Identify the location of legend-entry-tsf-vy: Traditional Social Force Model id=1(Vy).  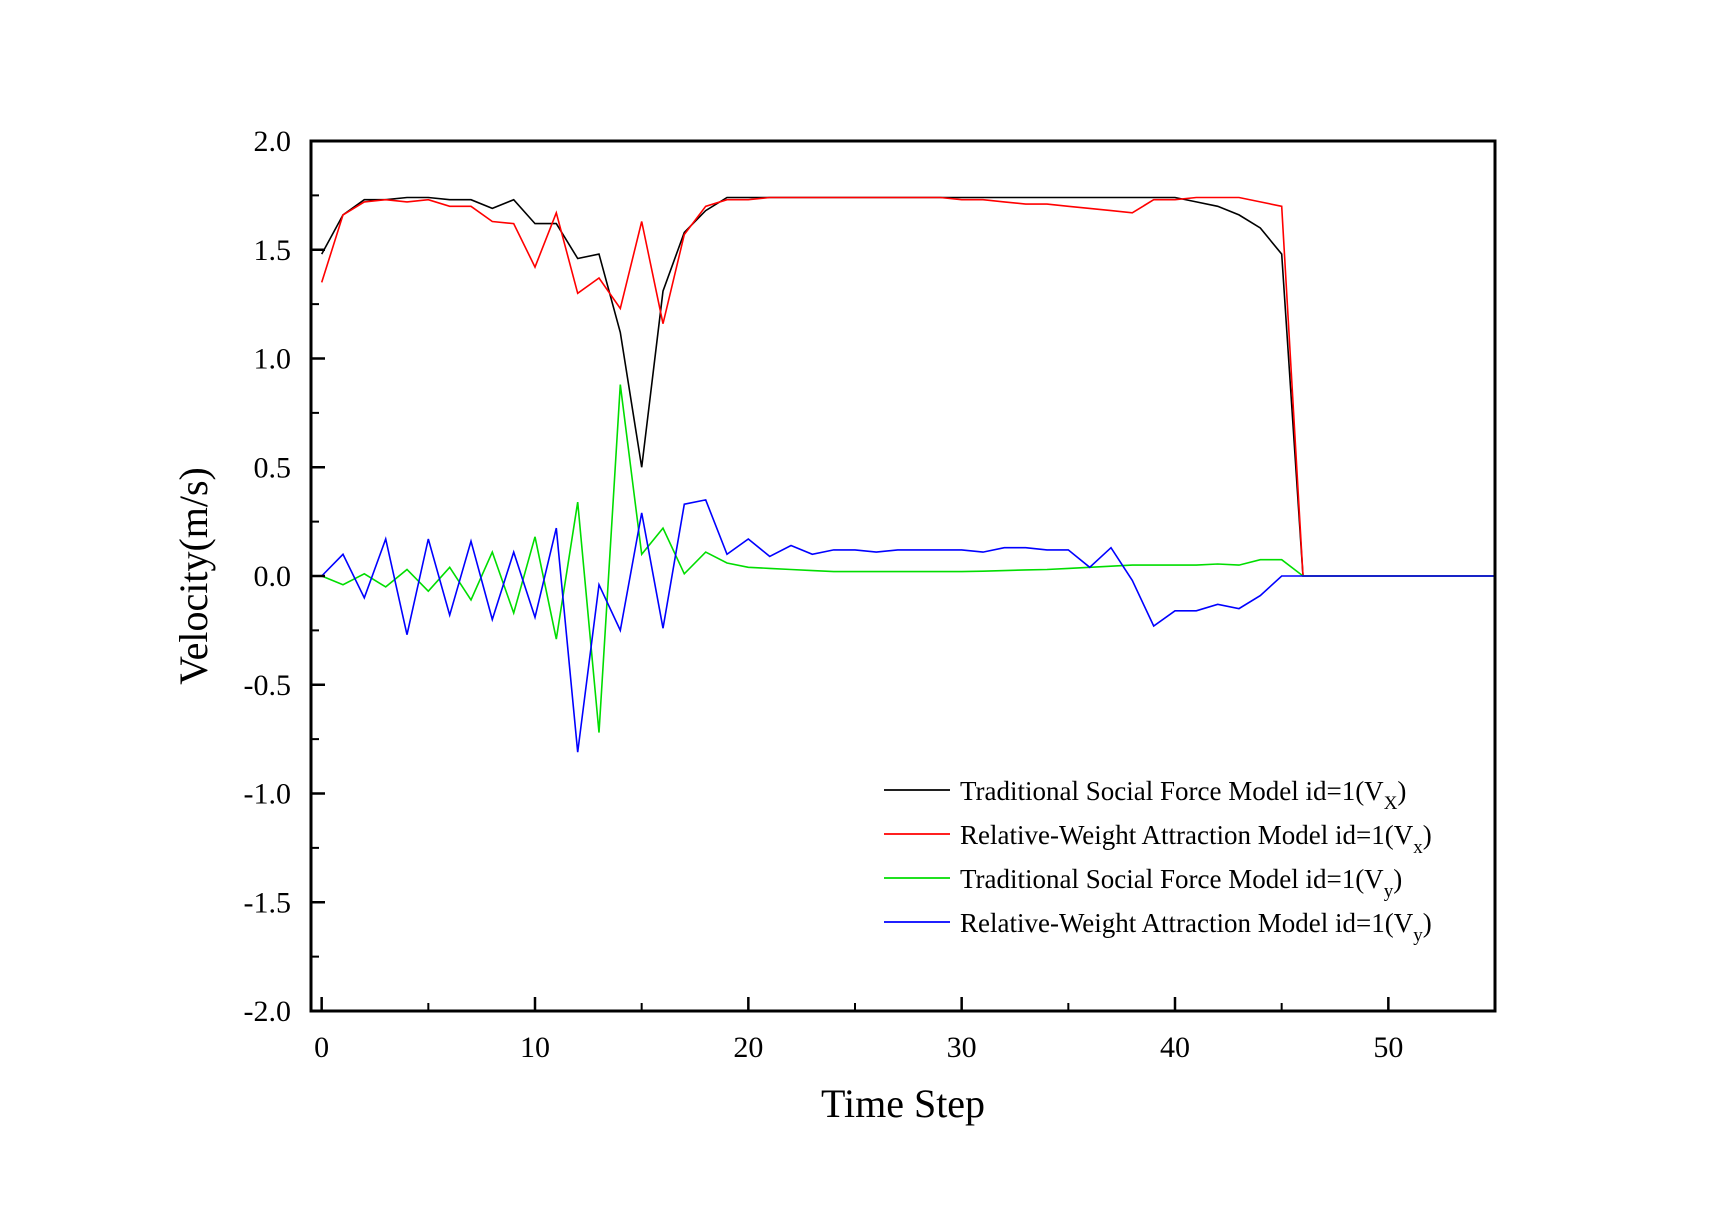
(1143, 883).